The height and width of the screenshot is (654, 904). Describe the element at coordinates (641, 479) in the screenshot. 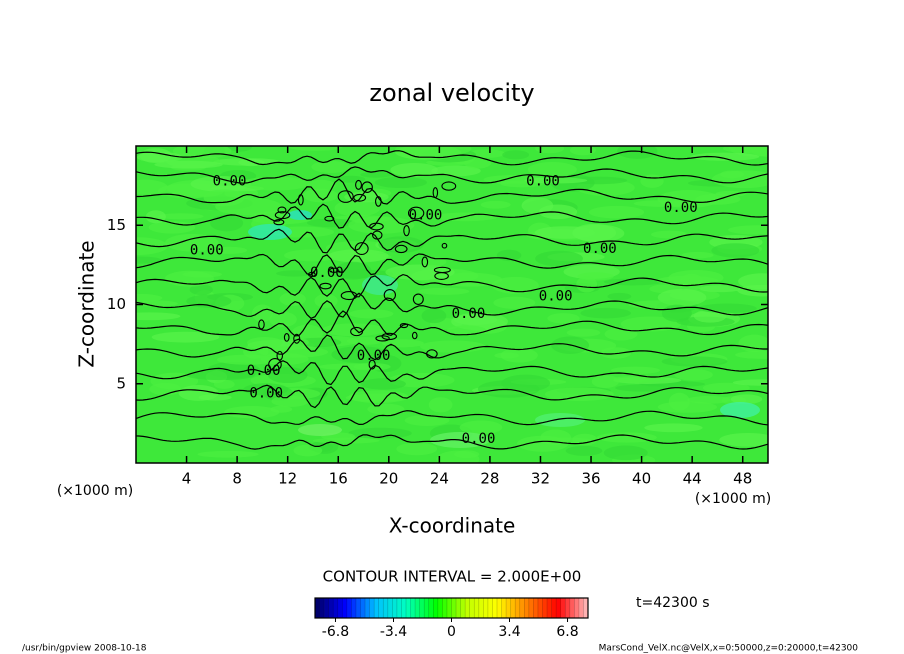

I see `x-tick-label: 40` at that location.